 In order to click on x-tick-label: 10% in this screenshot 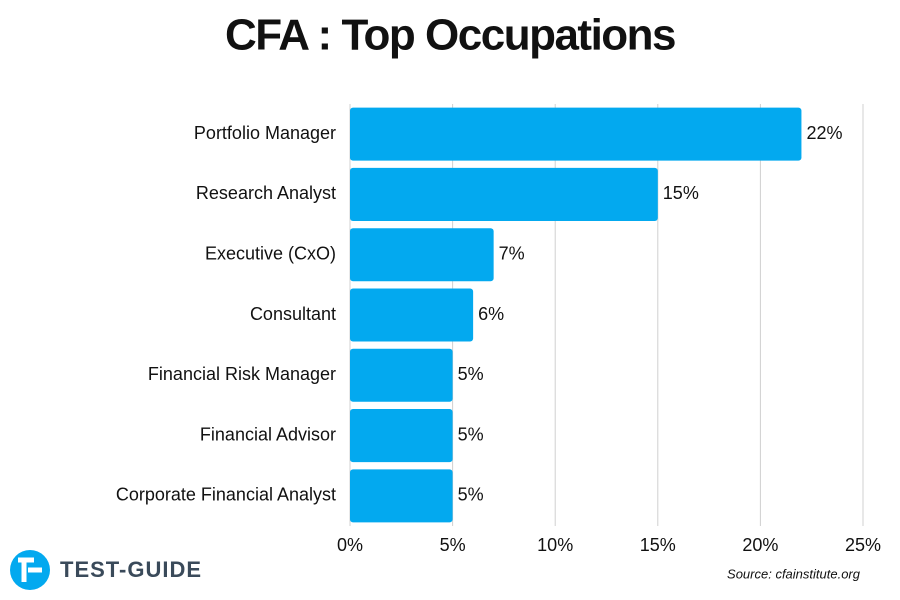, I will do `click(555, 545)`.